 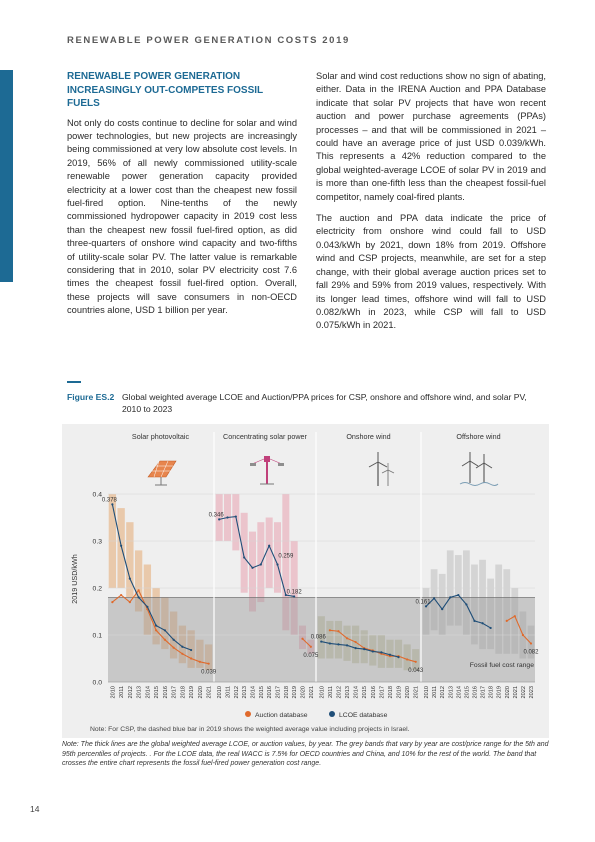 I want to click on data-label: 0.182, so click(x=295, y=592).